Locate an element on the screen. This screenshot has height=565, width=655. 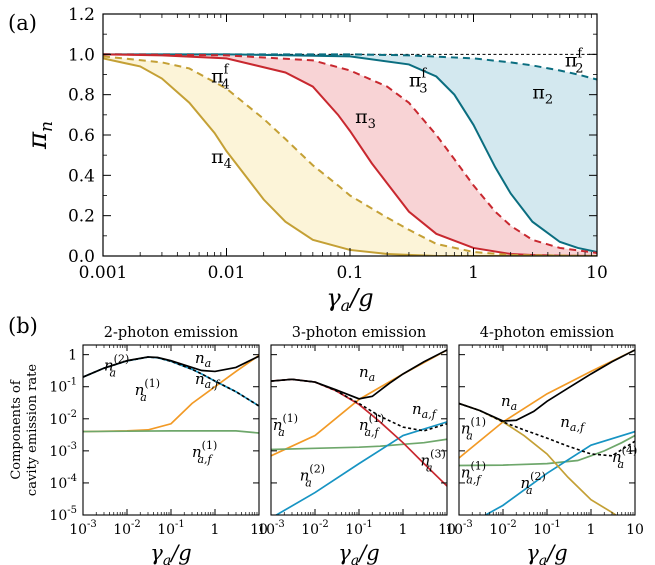
y-tick-label: 0.2 is located at coordinates (81, 217).